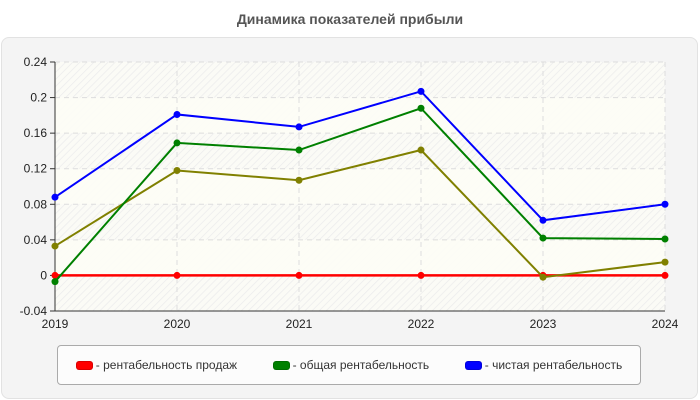  Describe the element at coordinates (553, 365) in the screenshot. I see `legend-label: - чистая рентабельность` at that location.